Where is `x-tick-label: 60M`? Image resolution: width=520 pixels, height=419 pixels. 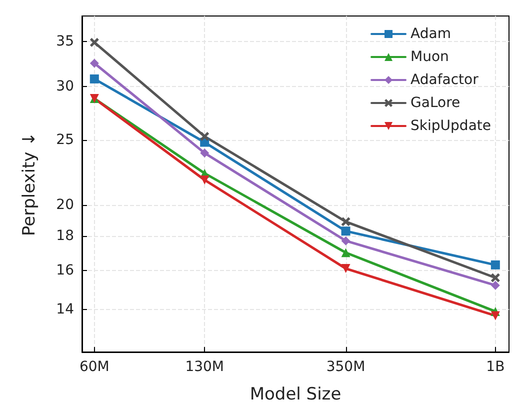 x-tick-label: 60M is located at coordinates (94, 367).